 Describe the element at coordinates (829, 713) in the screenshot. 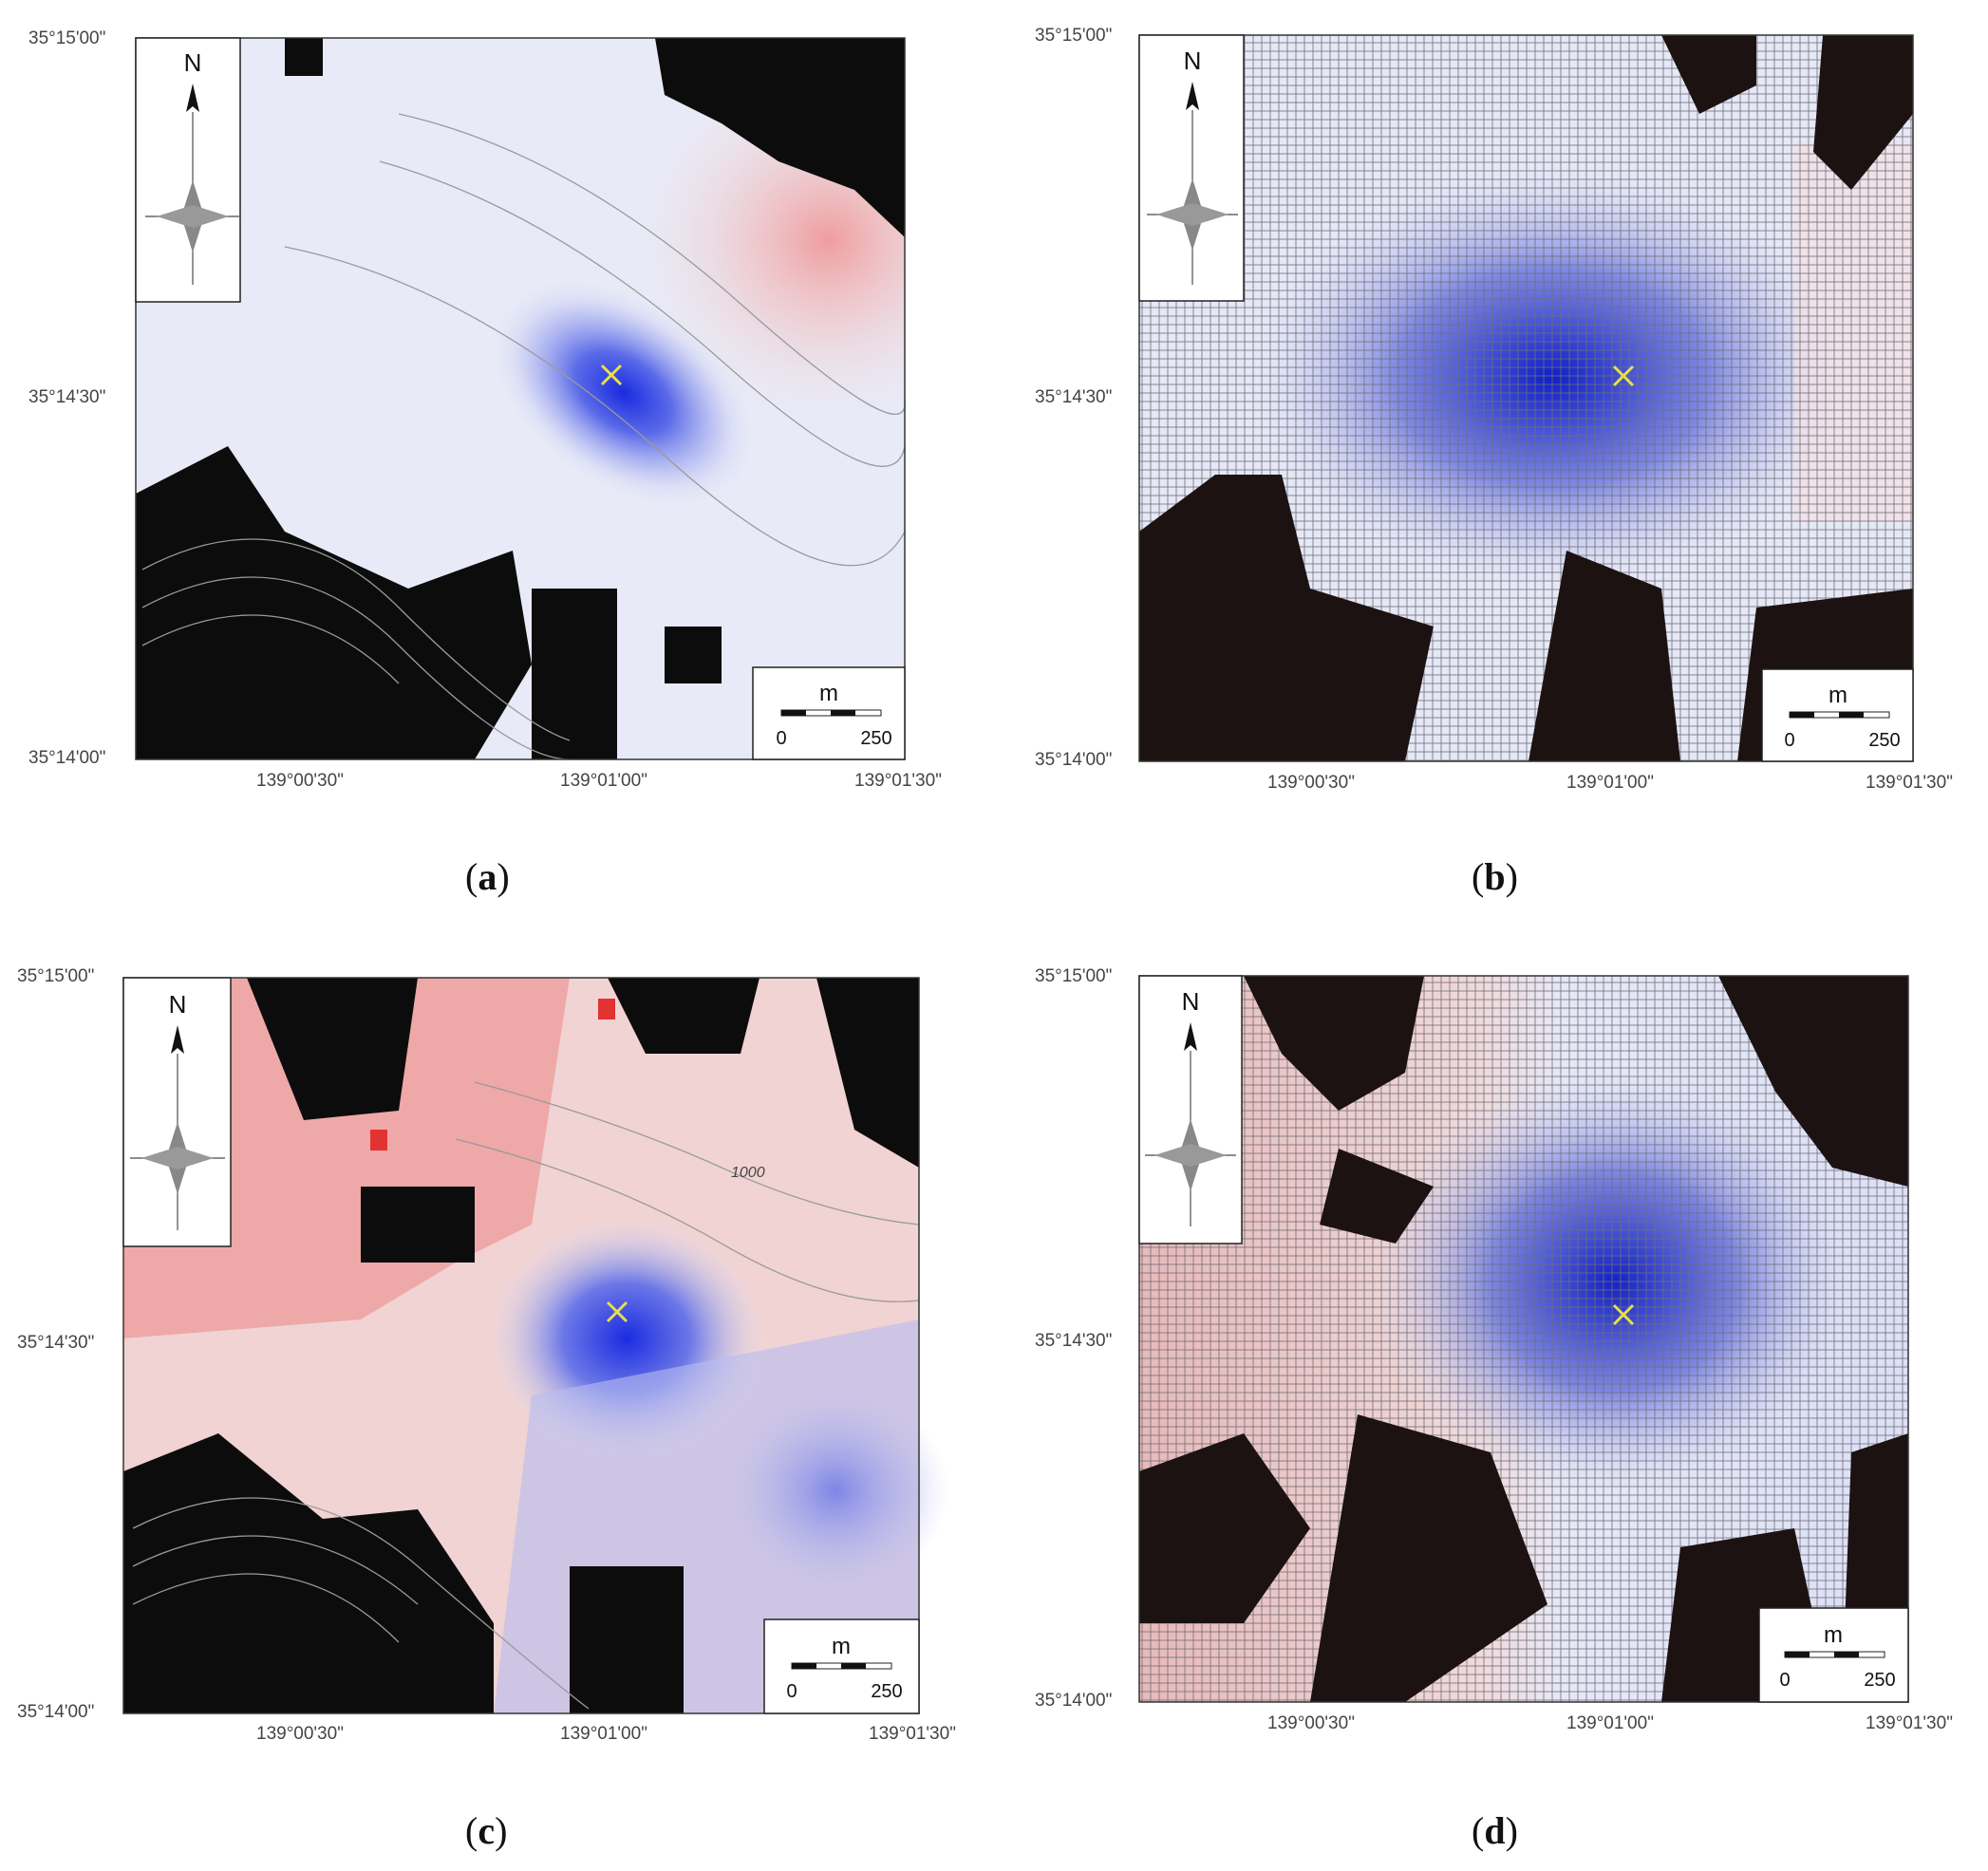

I see `scale-bar-box: m 0 250` at that location.